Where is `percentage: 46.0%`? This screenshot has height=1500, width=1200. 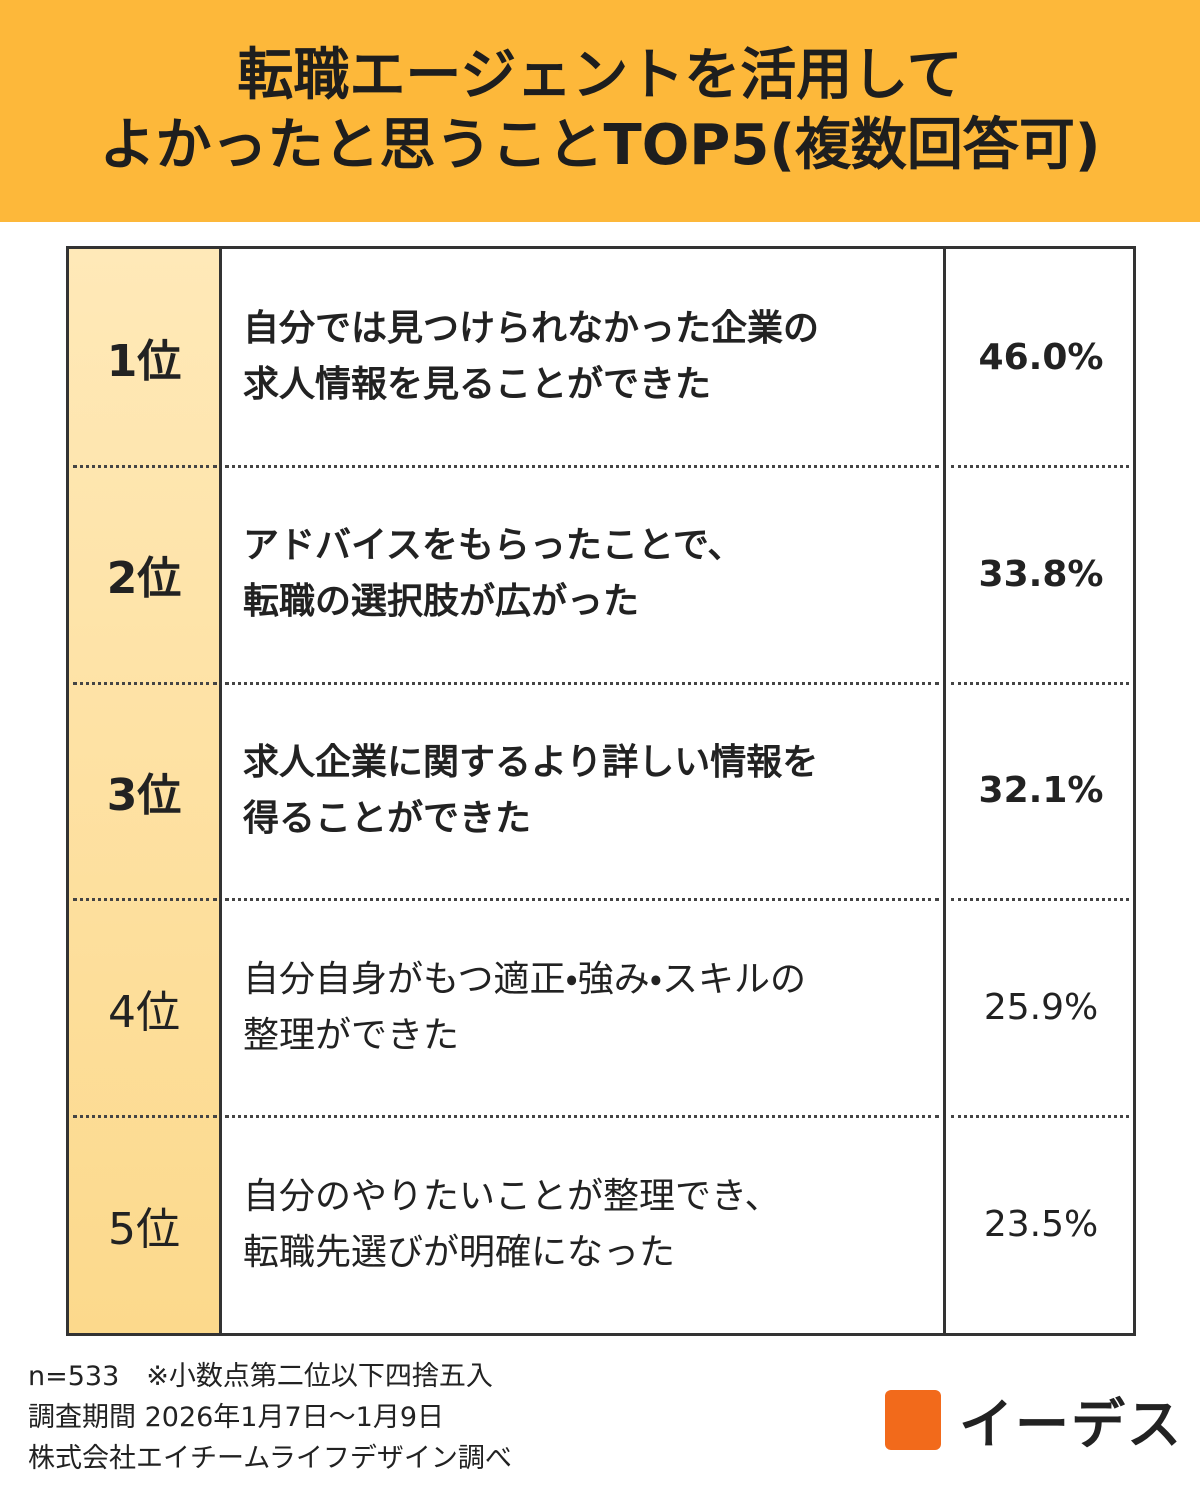
percentage: 46.0% is located at coordinates (1041, 357).